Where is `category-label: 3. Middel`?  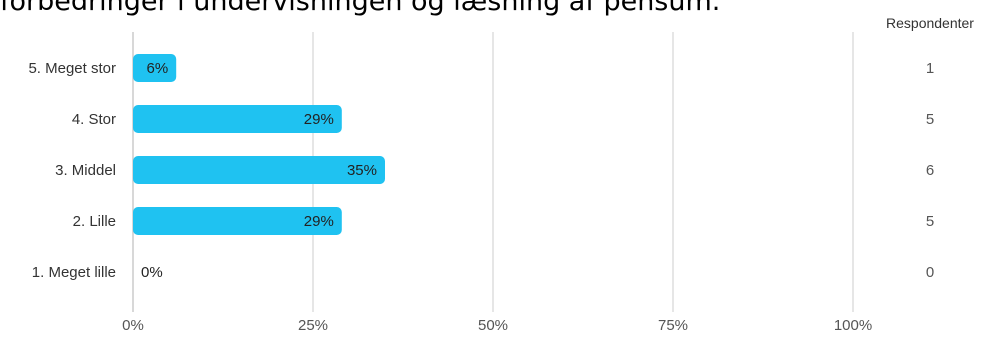 category-label: 3. Middel is located at coordinates (85, 170).